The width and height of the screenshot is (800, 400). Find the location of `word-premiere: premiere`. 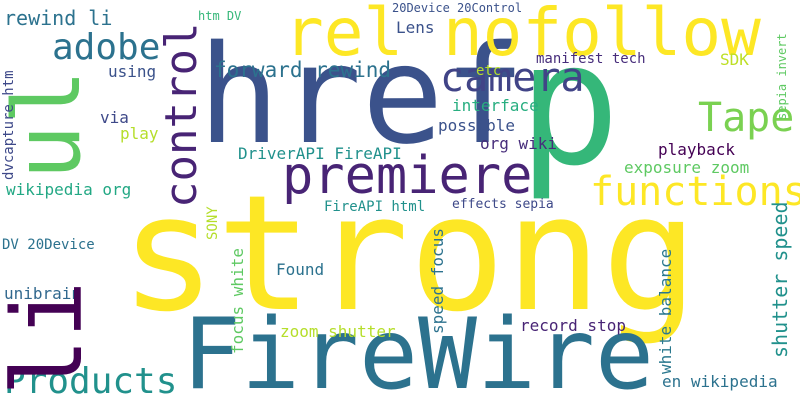

word-premiere: premiere is located at coordinates (407, 176).